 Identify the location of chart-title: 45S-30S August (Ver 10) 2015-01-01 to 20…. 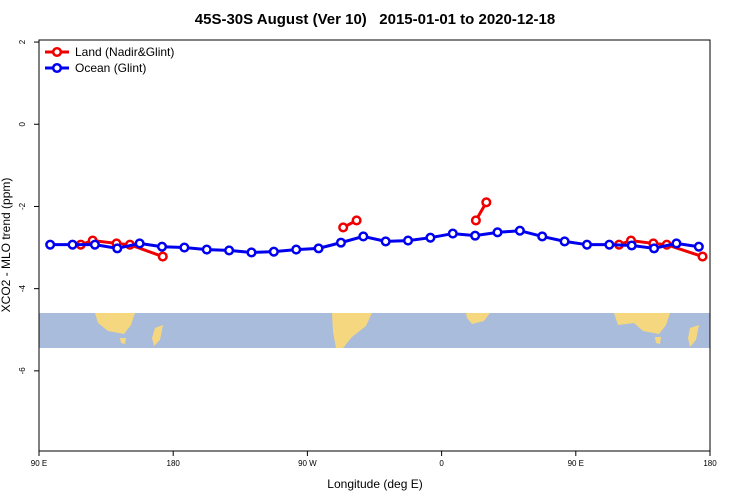
(375, 19).